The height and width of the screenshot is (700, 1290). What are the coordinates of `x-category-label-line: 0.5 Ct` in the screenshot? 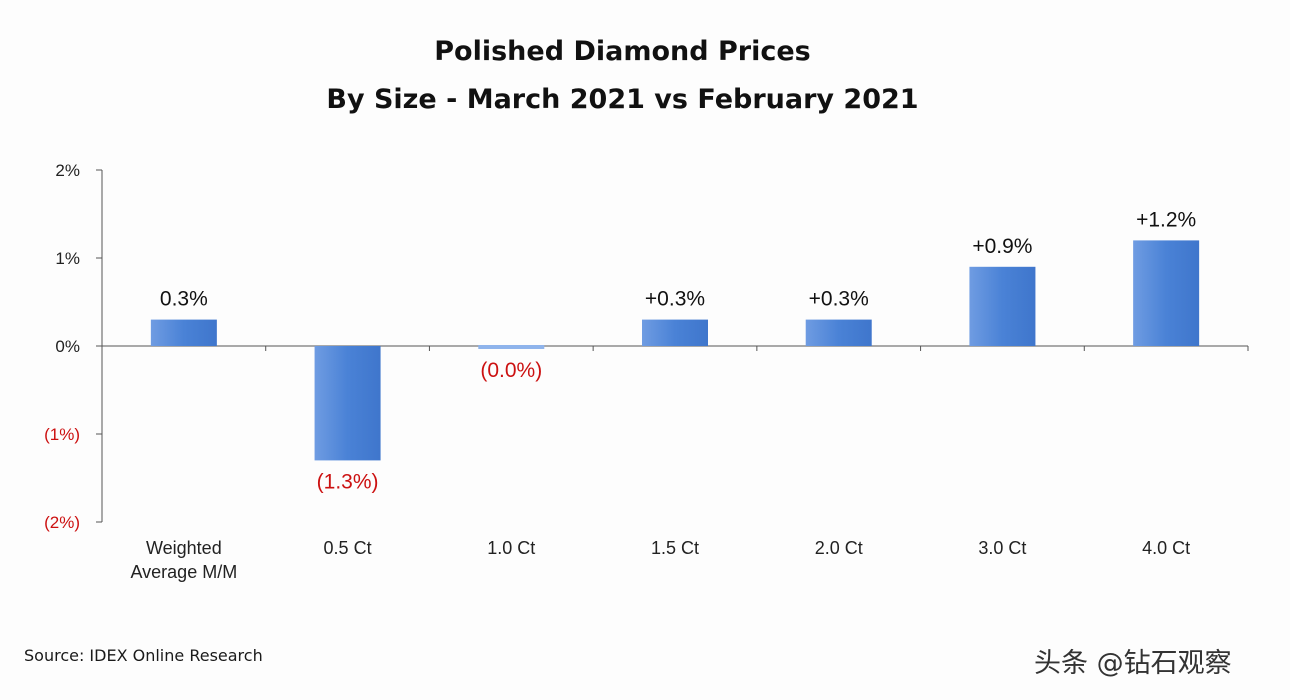 It's located at (348, 548).